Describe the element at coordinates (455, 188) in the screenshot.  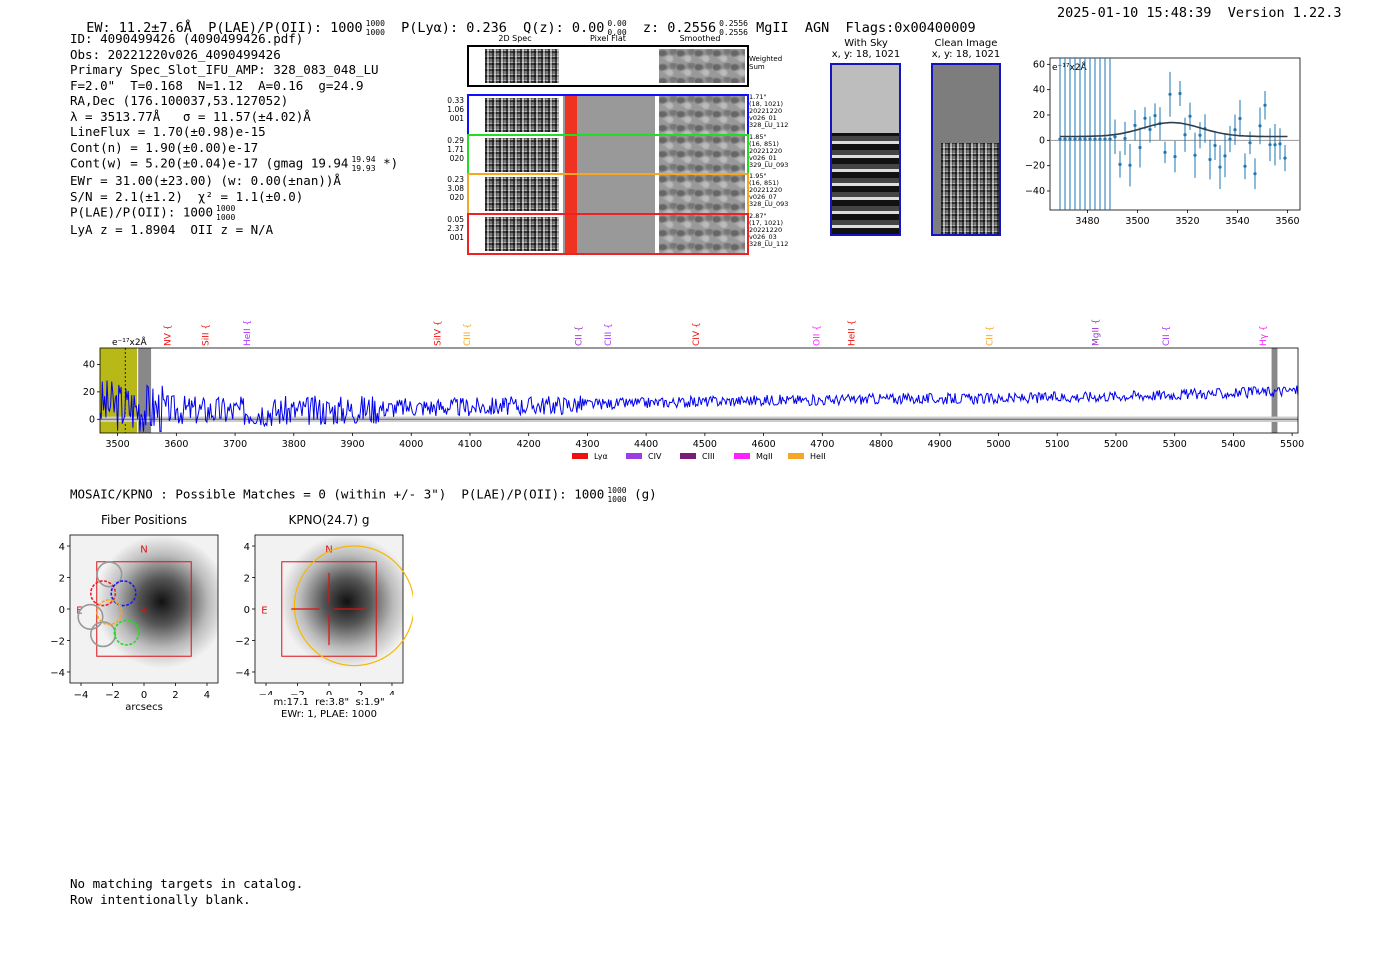
I see `cutout-row-stats: 0.23 3.08 020` at that location.